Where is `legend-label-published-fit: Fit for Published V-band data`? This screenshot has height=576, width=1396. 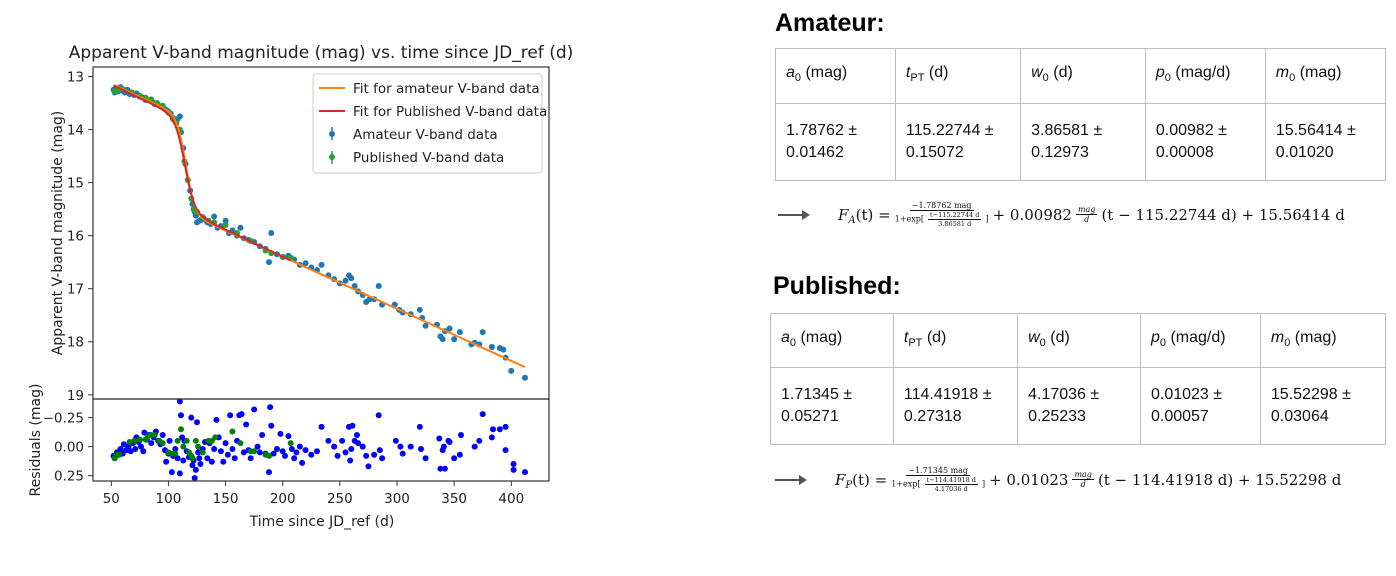 legend-label-published-fit: Fit for Published V-band data is located at coordinates (450, 112).